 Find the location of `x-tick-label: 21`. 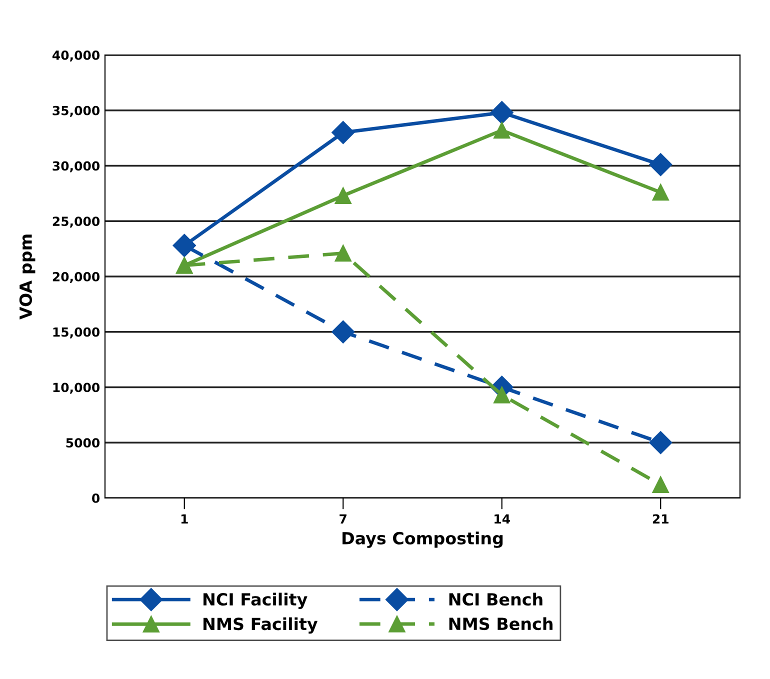

x-tick-label: 21 is located at coordinates (660, 519).